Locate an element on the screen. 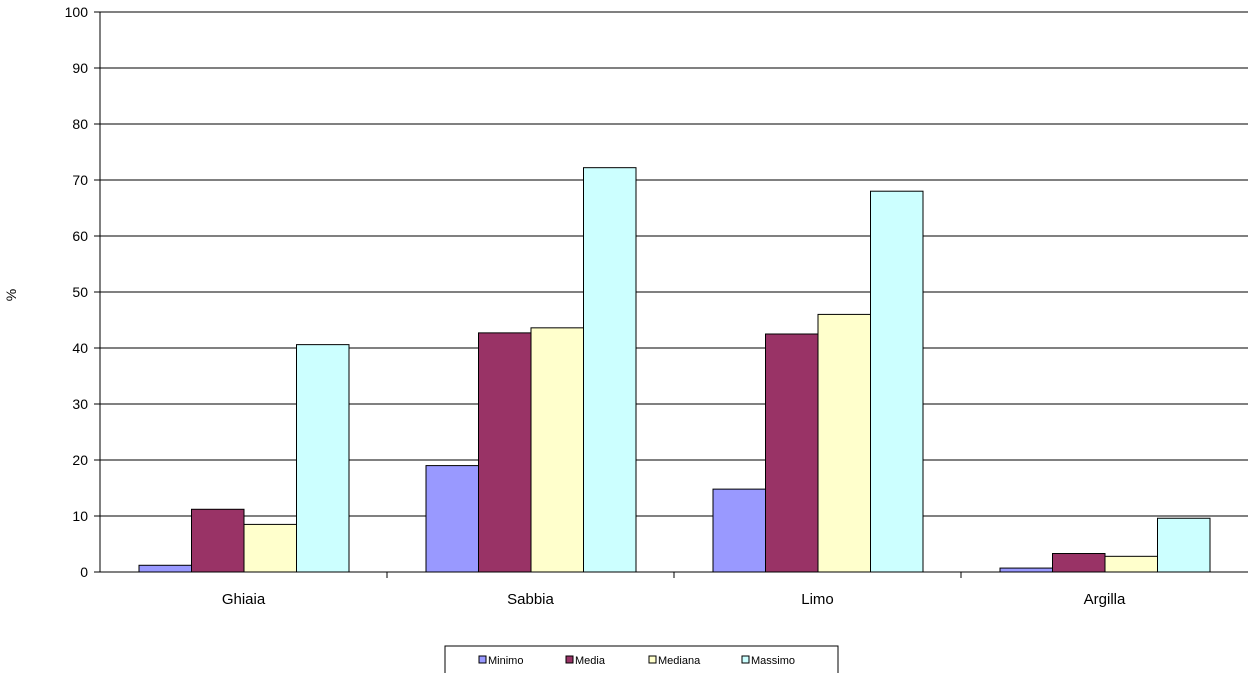 The height and width of the screenshot is (673, 1248). bar-massimo-sabbia is located at coordinates (610, 370).